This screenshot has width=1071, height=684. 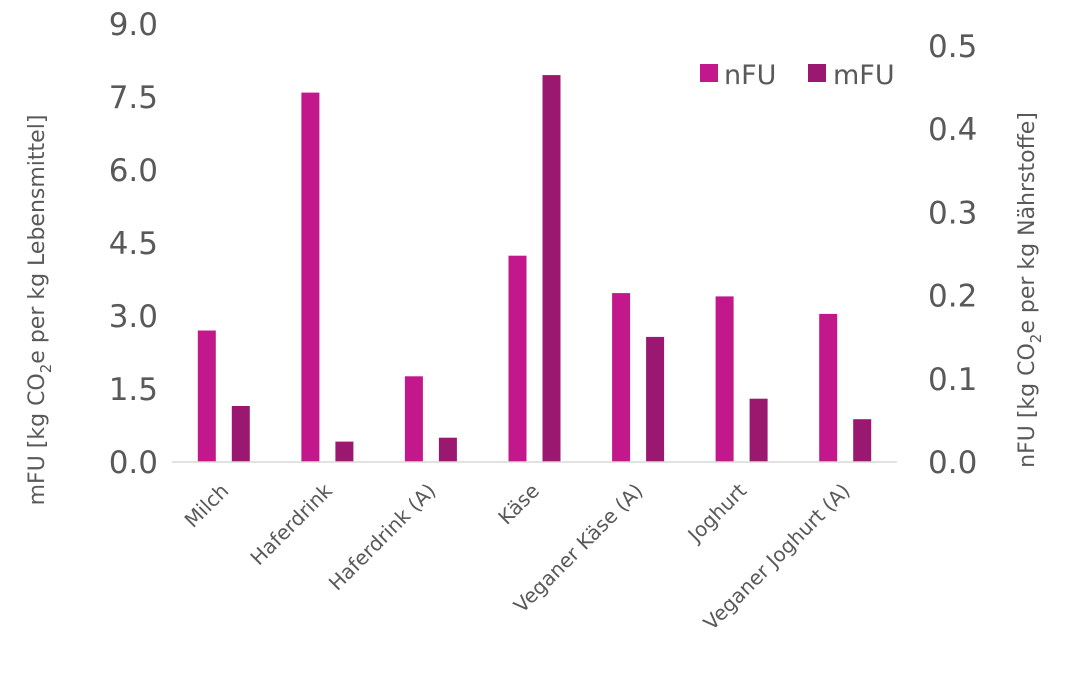 I want to click on legend-label-nfu: nFU, so click(x=750, y=75).